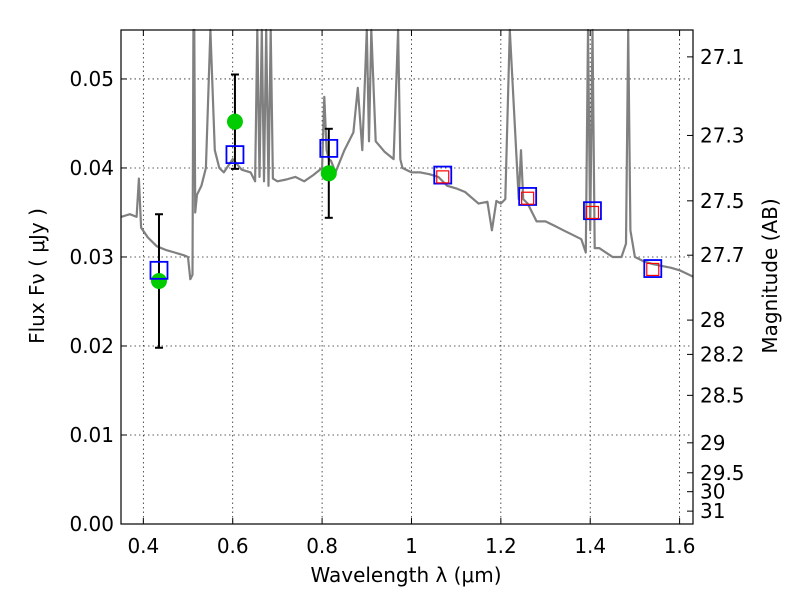  I want to click on x-tick-label: 1.6, so click(680, 546).